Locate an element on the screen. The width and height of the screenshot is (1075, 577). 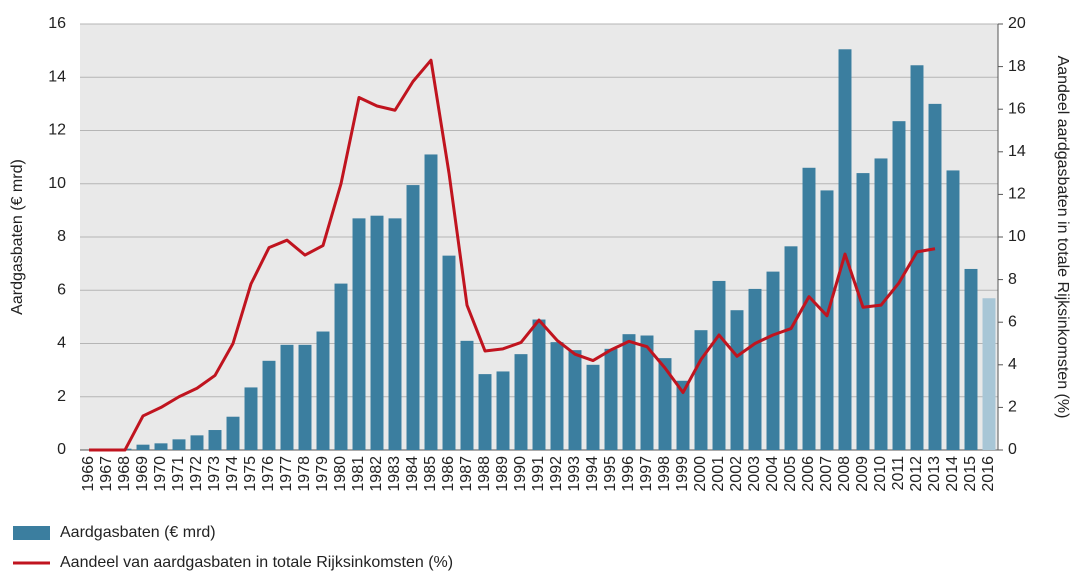
x-tick-label: 2012 is located at coordinates (916, 474).